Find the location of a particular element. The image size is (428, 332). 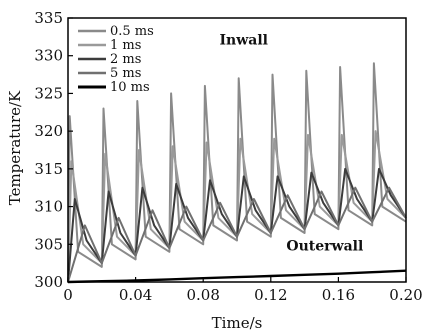

x-tick-label: 0.04 is located at coordinates (135, 295).